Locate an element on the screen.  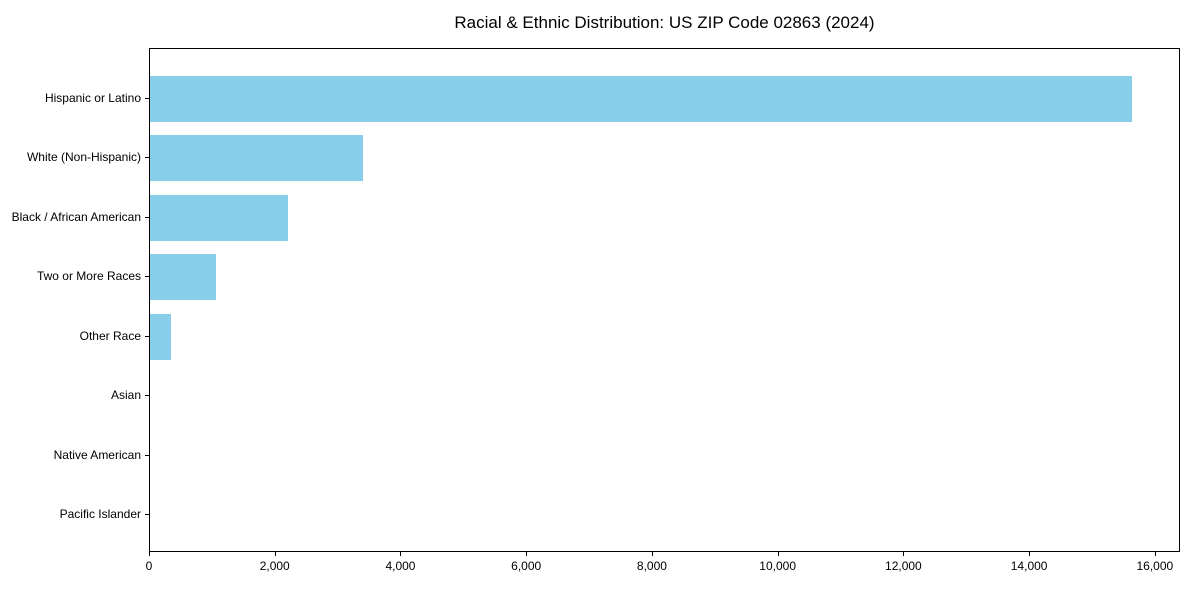
x-tick-label: 2,000 is located at coordinates (274, 566).